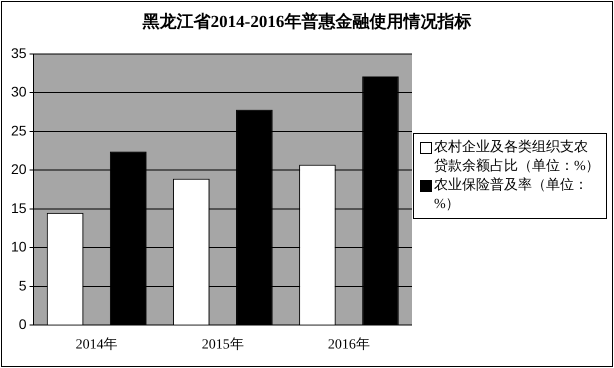  What do you see at coordinates (18, 246) in the screenshot?
I see `y-tick-label: 10` at bounding box center [18, 246].